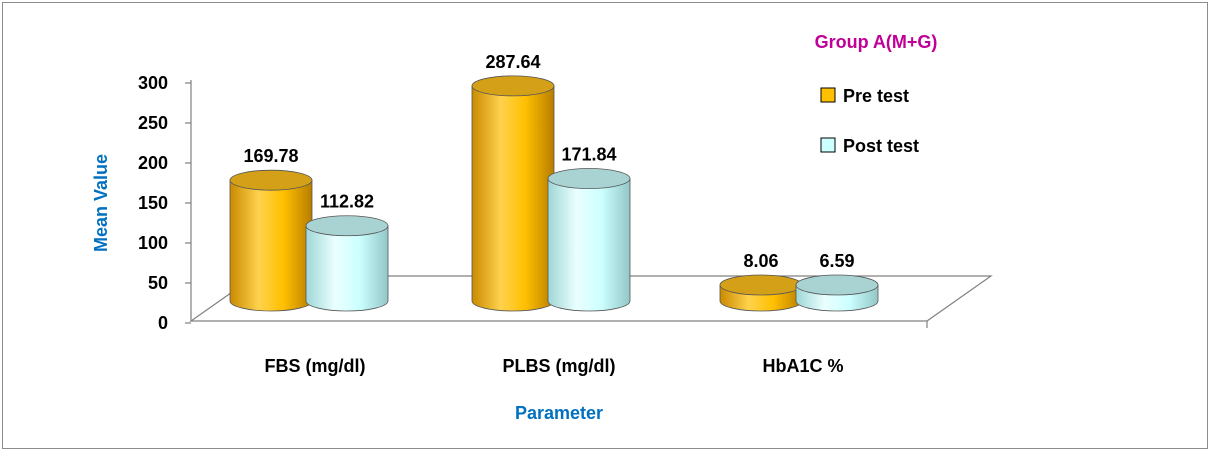 This screenshot has height=455, width=1213. Describe the element at coordinates (153, 83) in the screenshot. I see `y-tick-label: 300` at that location.